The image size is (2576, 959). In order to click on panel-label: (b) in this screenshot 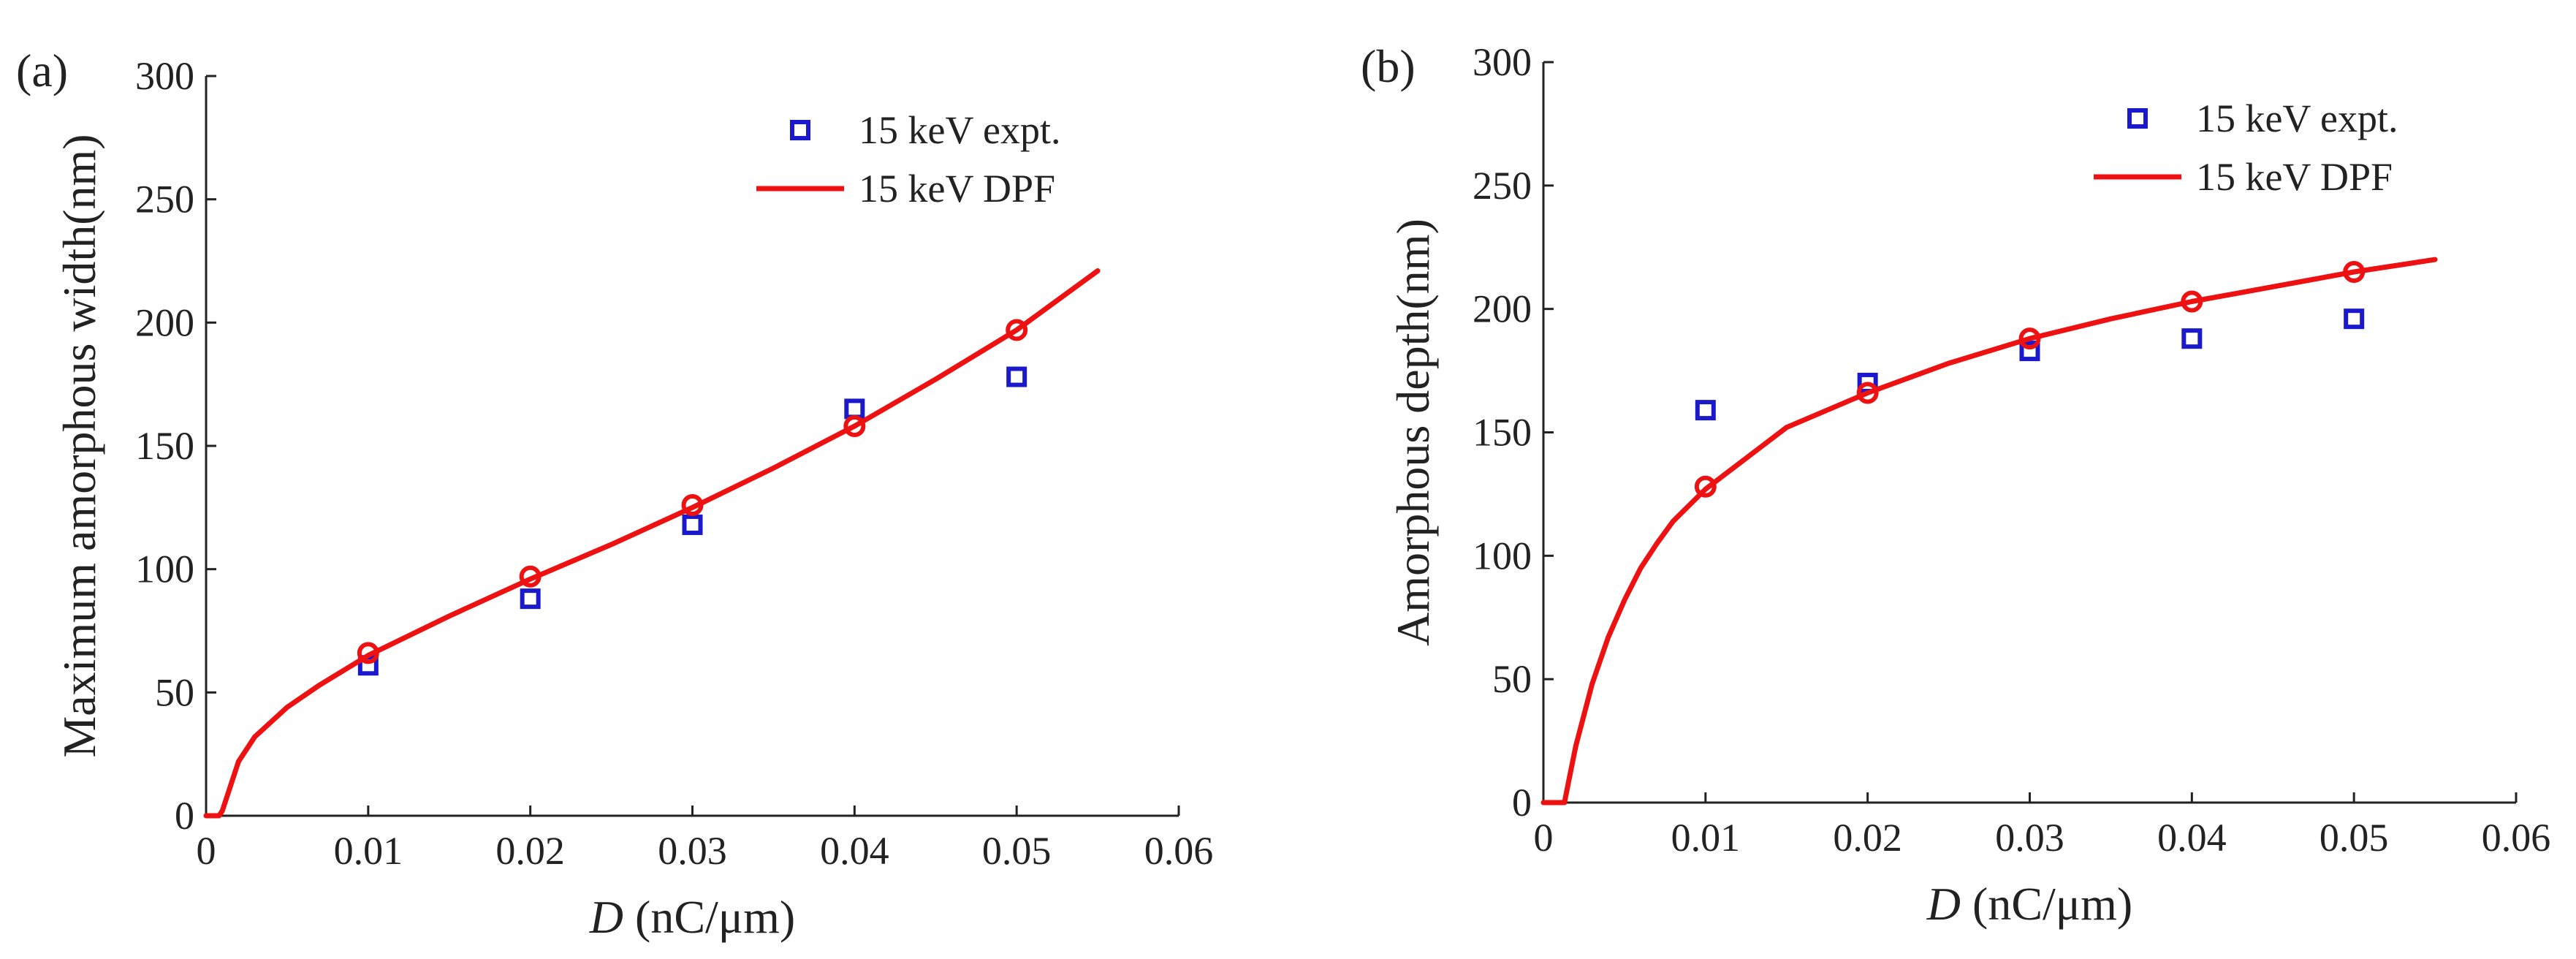, I will do `click(1388, 66)`.